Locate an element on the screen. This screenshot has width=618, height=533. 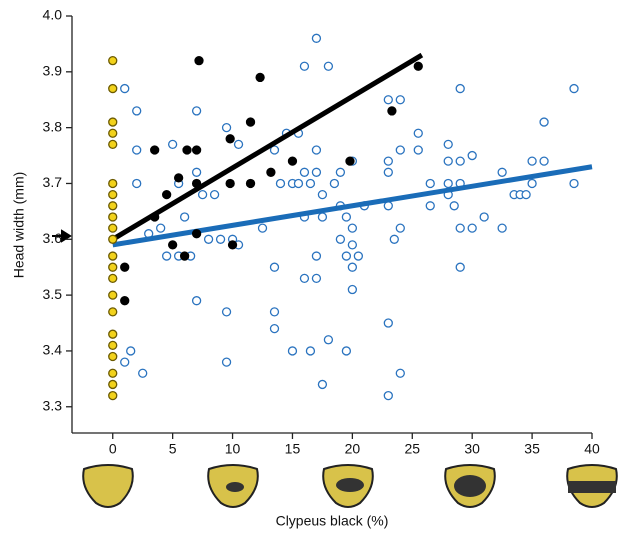
y-tick-label: 3.3 is located at coordinates (53, 405).